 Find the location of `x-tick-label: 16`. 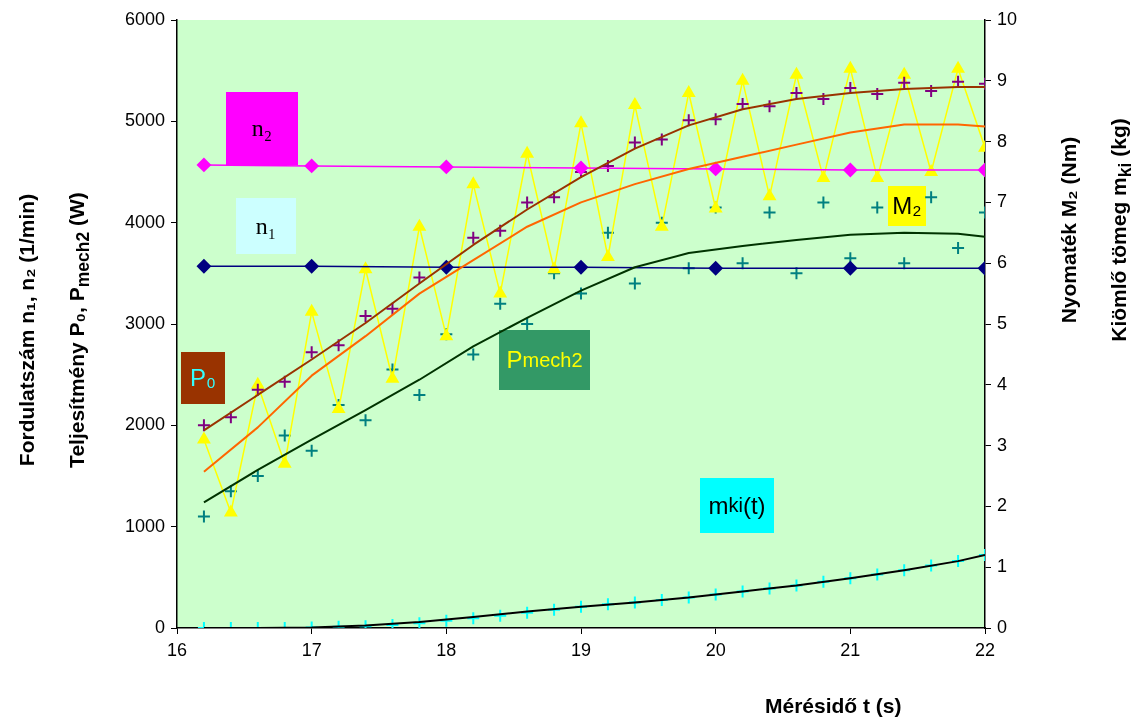

x-tick-label: 16 is located at coordinates (177, 649).